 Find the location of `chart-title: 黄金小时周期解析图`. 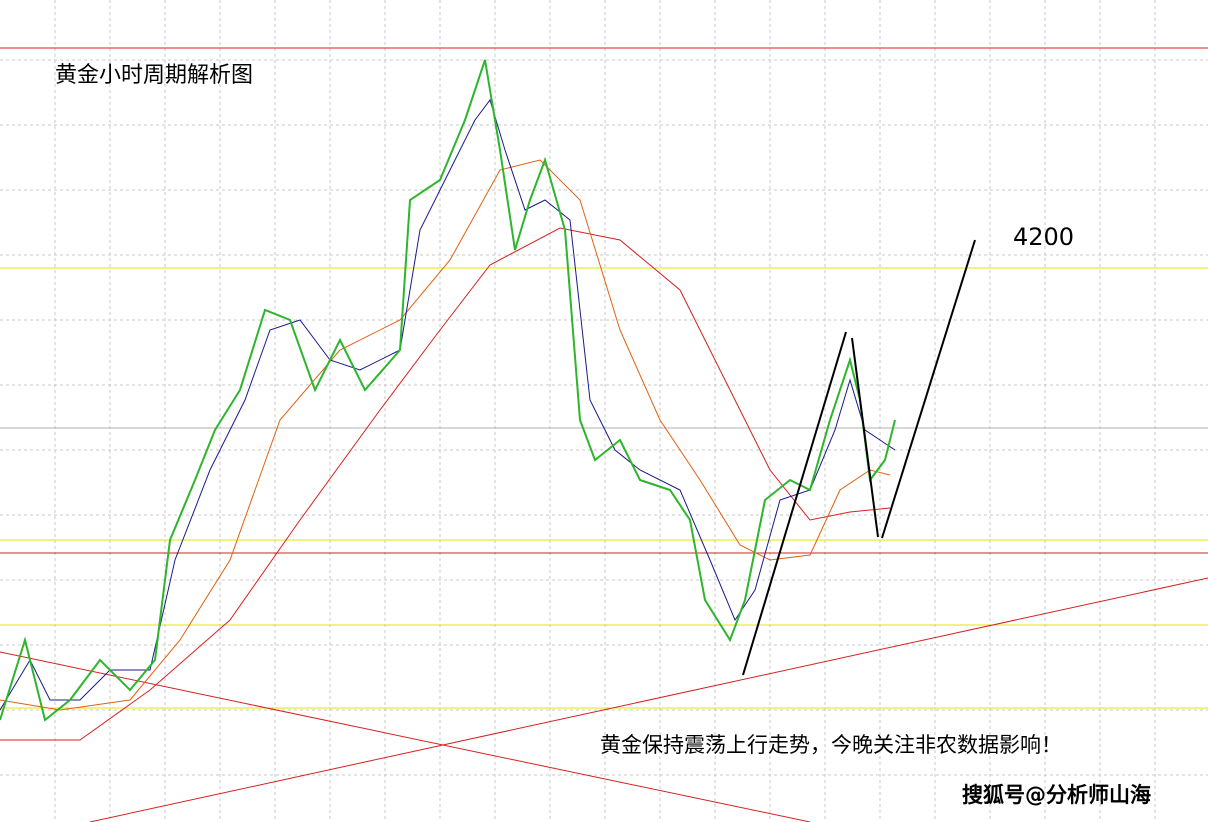

chart-title: 黄金小时周期解析图 is located at coordinates (154, 75).